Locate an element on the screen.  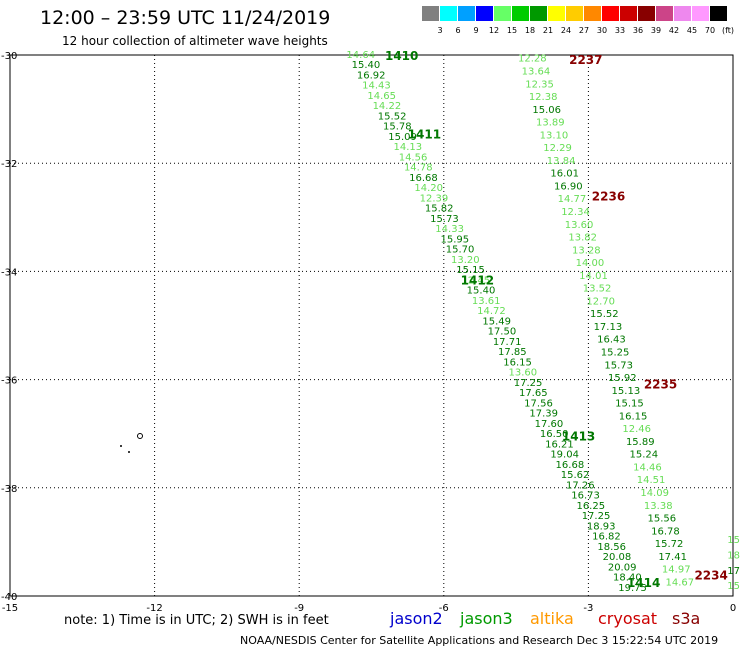
wave-height-value: 15.70 is located at coordinates (460, 250).